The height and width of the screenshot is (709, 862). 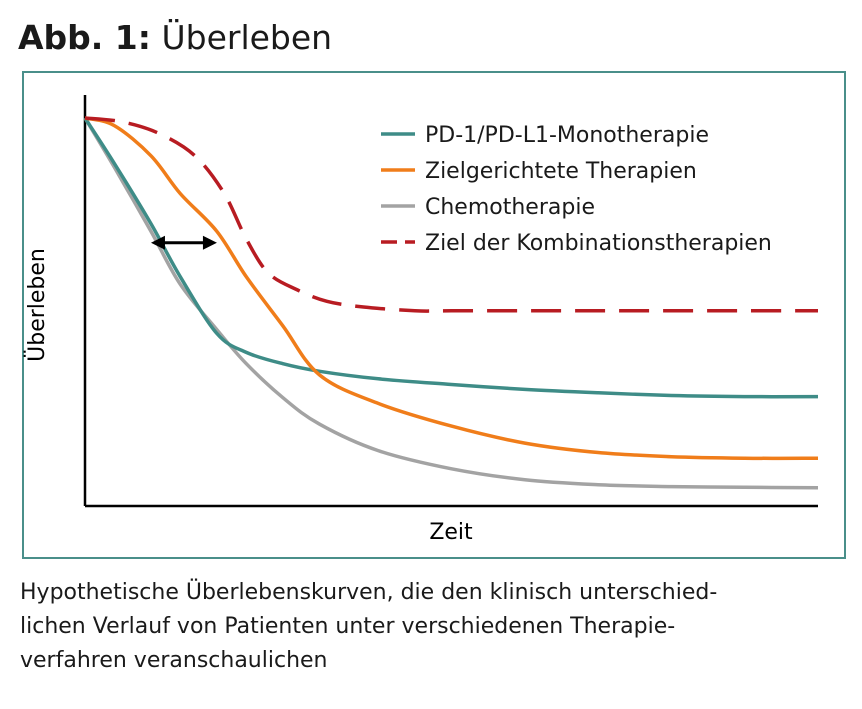 I want to click on double-arrow-annotation, so click(x=183, y=242).